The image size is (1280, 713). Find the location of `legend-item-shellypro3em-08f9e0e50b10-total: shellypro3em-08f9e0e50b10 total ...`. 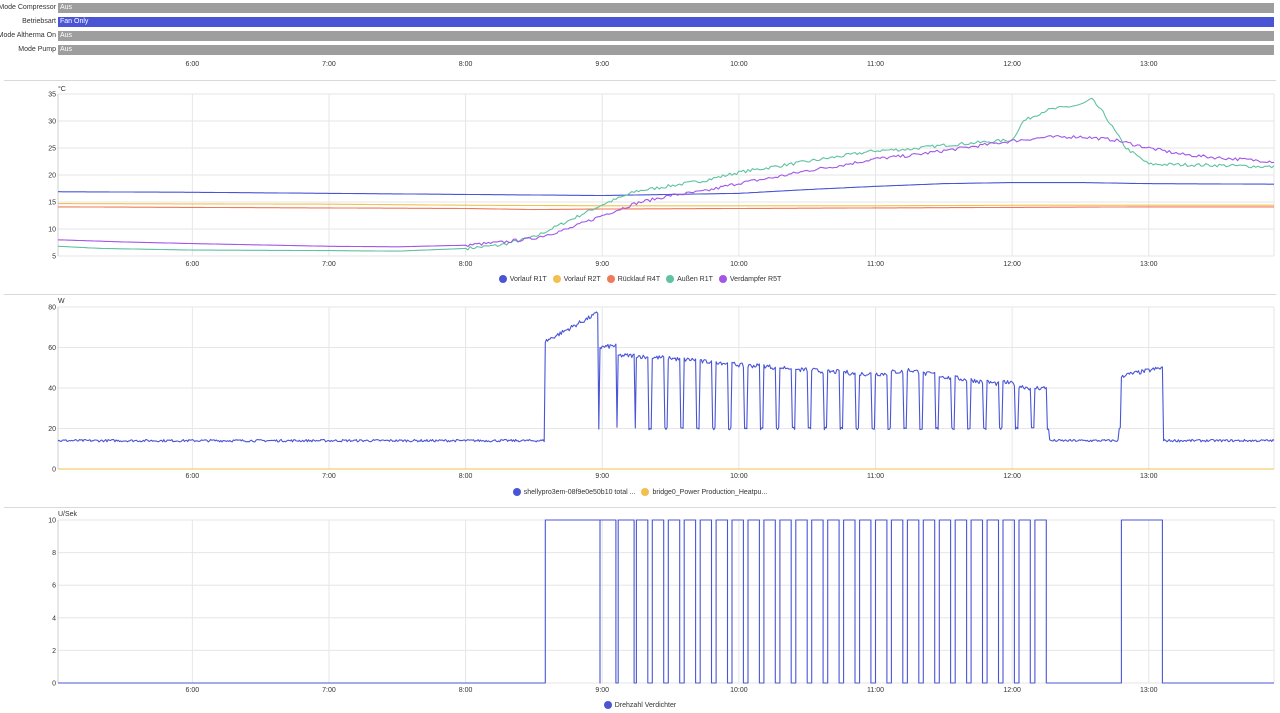

legend-item-shellypro3em-08f9e0e50b10-total: shellypro3em-08f9e0e50b10 total ... is located at coordinates (574, 492).